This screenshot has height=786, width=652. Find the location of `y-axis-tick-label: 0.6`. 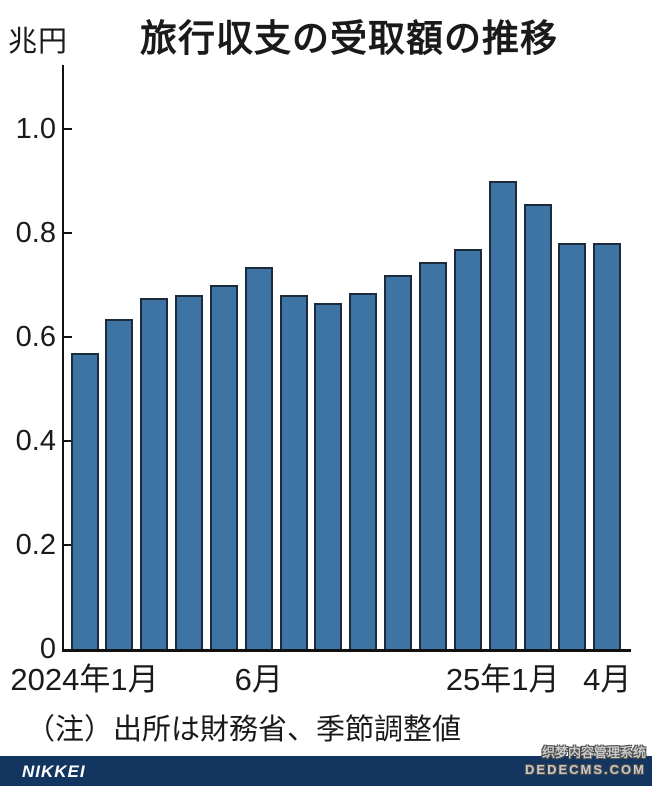

y-axis-tick-label: 0.6 is located at coordinates (35, 337).